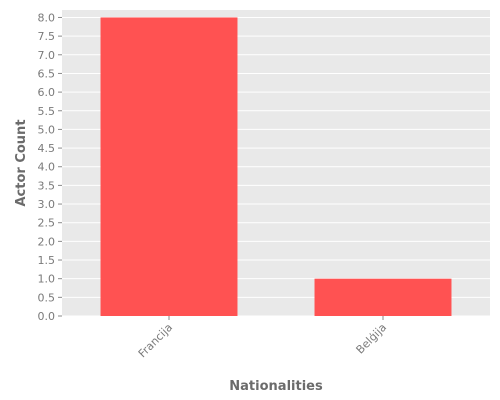 The image size is (500, 400). What do you see at coordinates (21, 162) in the screenshot?
I see `y-axis-title: Actor Count` at bounding box center [21, 162].